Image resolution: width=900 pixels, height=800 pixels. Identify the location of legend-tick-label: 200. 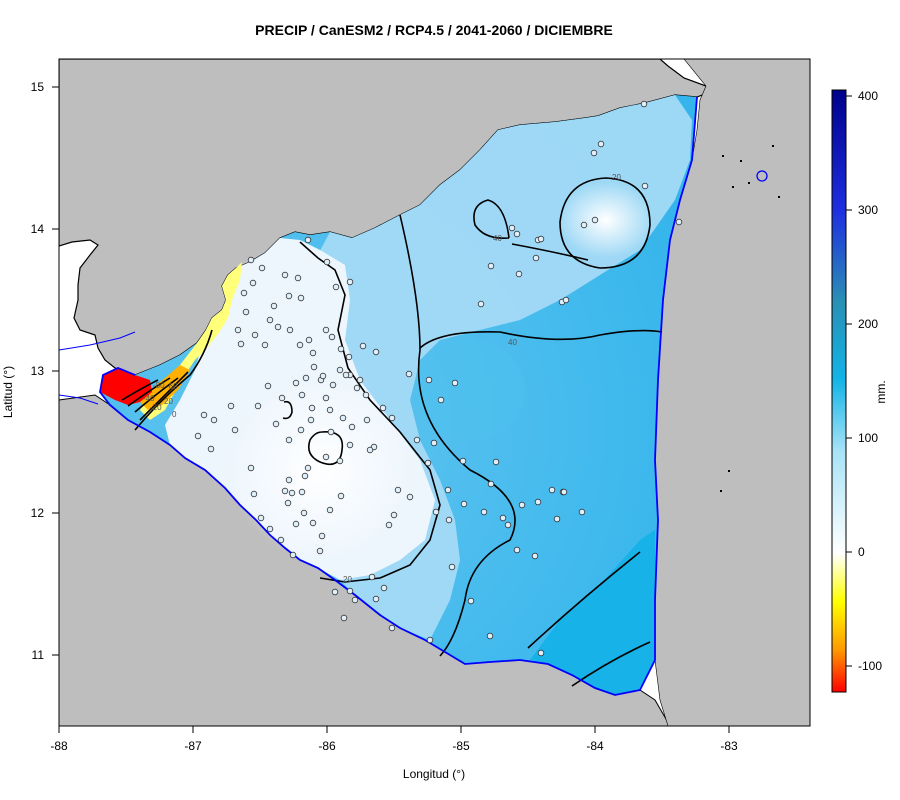
(868, 324).